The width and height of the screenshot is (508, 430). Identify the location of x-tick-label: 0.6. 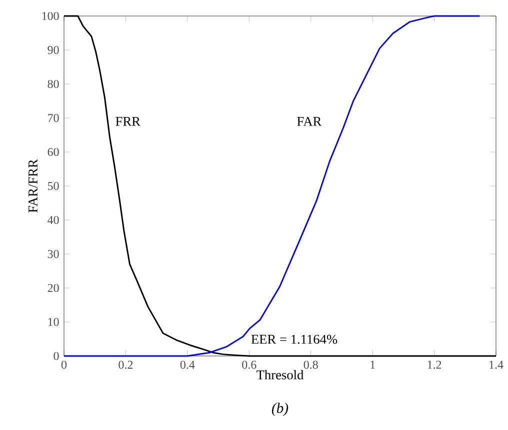
(249, 364).